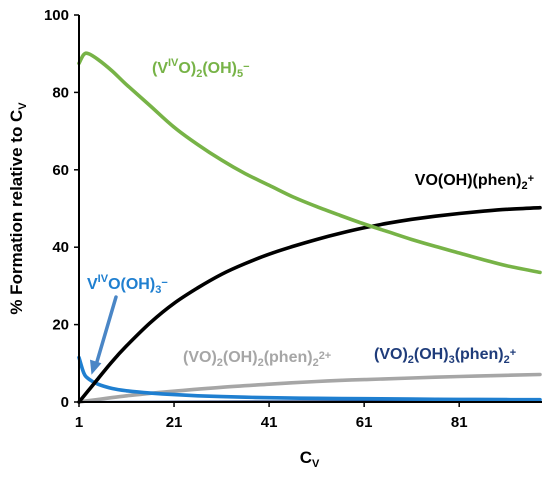  What do you see at coordinates (65, 402) in the screenshot?
I see `y-tick-label: 0` at bounding box center [65, 402].